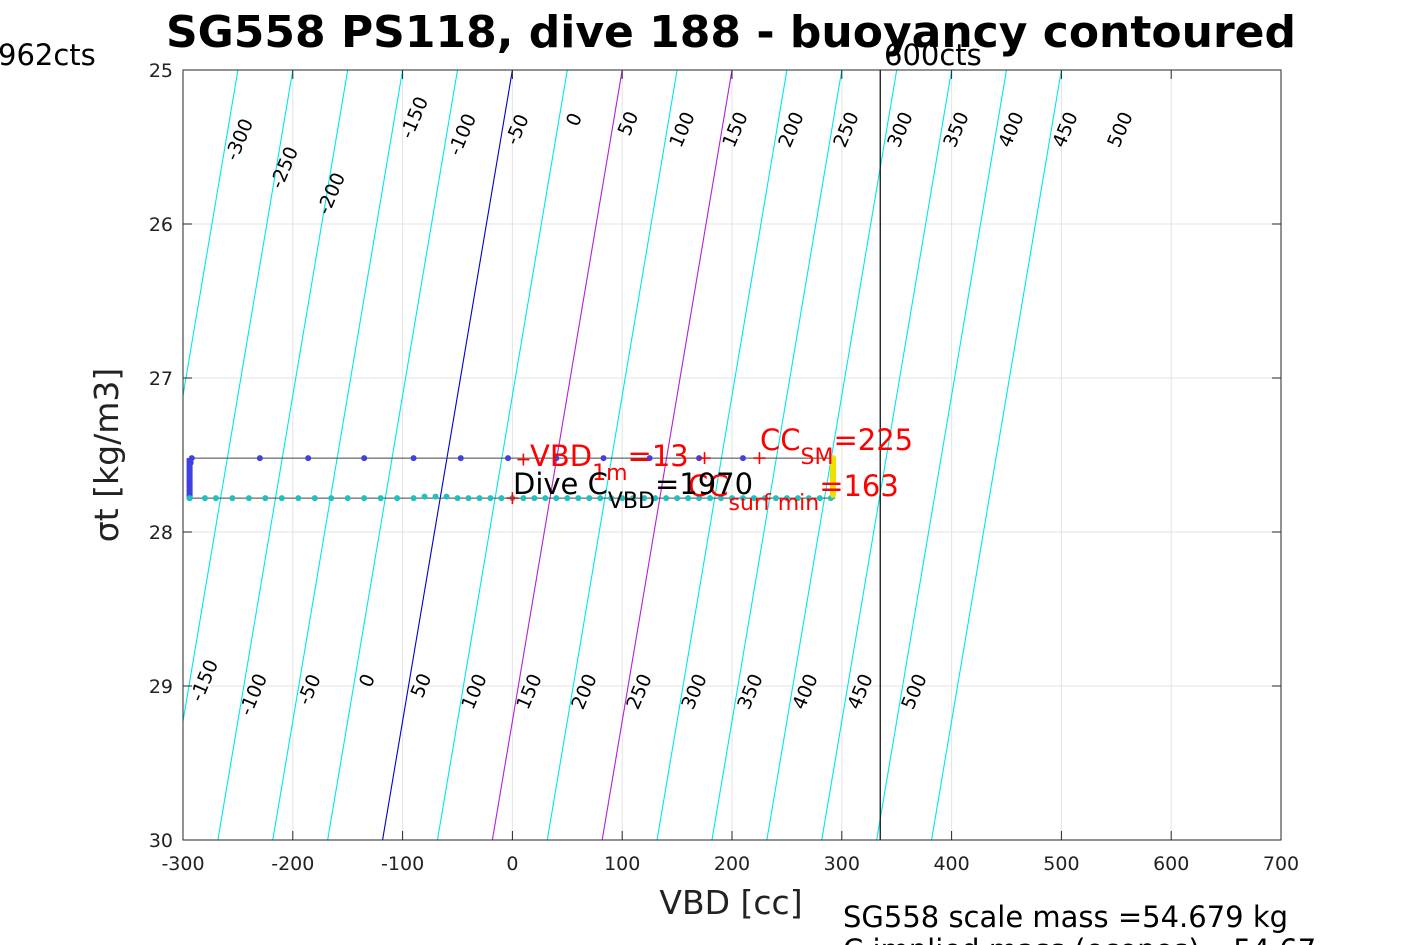  I want to click on y-tick-label: 28, so click(161, 533).